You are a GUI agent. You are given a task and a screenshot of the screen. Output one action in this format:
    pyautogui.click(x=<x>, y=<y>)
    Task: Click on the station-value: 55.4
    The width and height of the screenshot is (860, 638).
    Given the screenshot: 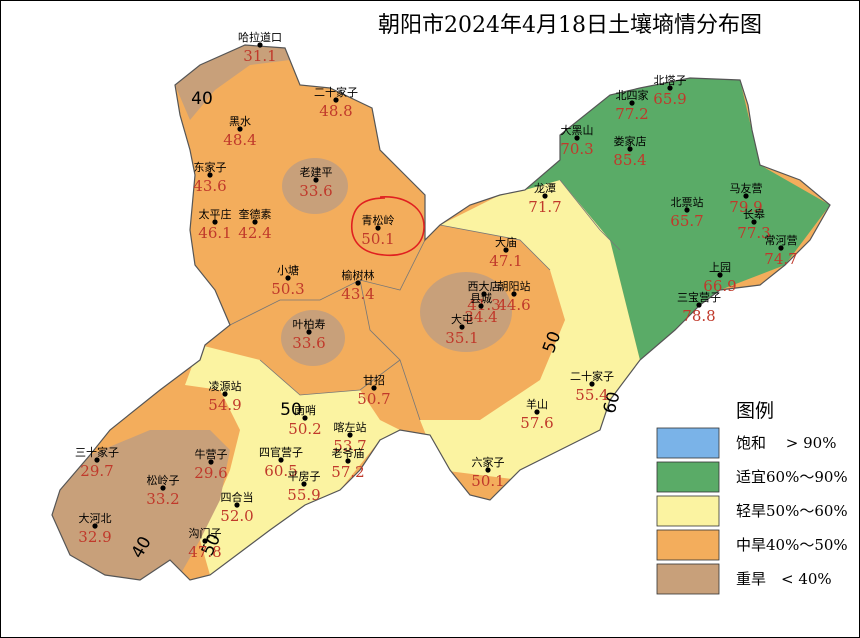 What is the action you would take?
    pyautogui.click(x=591, y=395)
    